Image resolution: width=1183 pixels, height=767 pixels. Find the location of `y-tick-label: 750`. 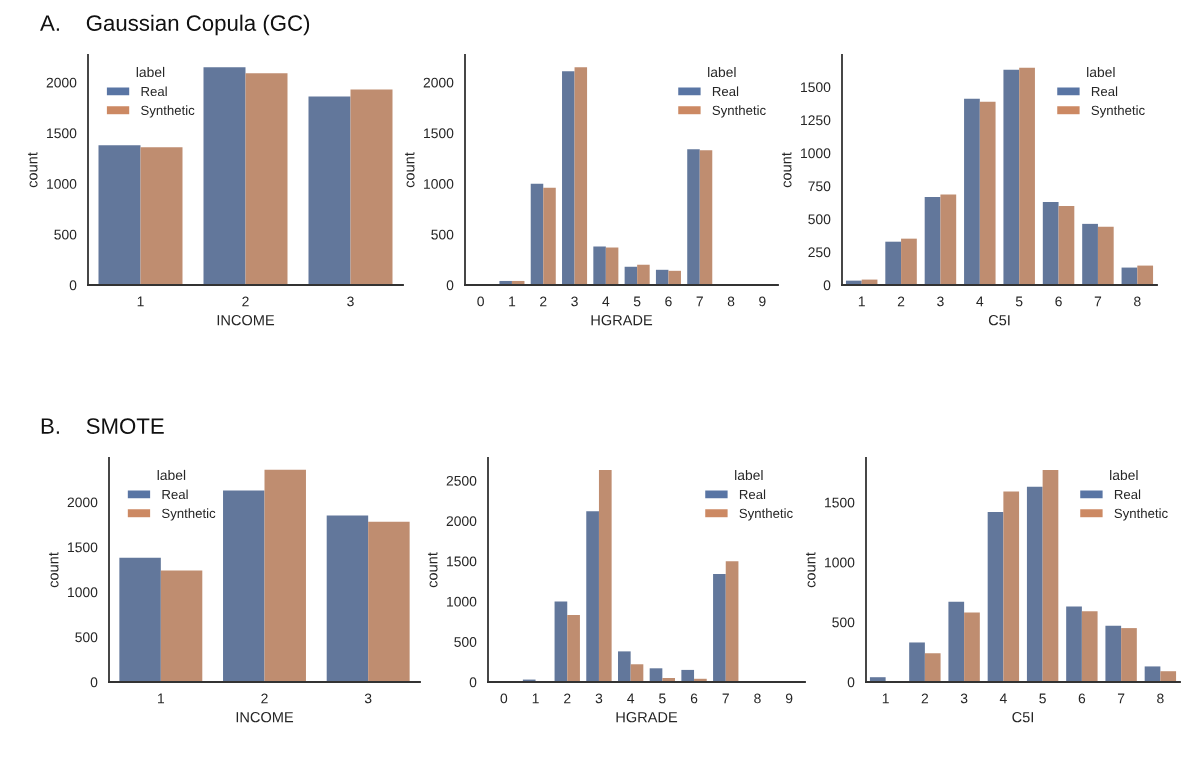

y-tick-label: 750 is located at coordinates (819, 186).